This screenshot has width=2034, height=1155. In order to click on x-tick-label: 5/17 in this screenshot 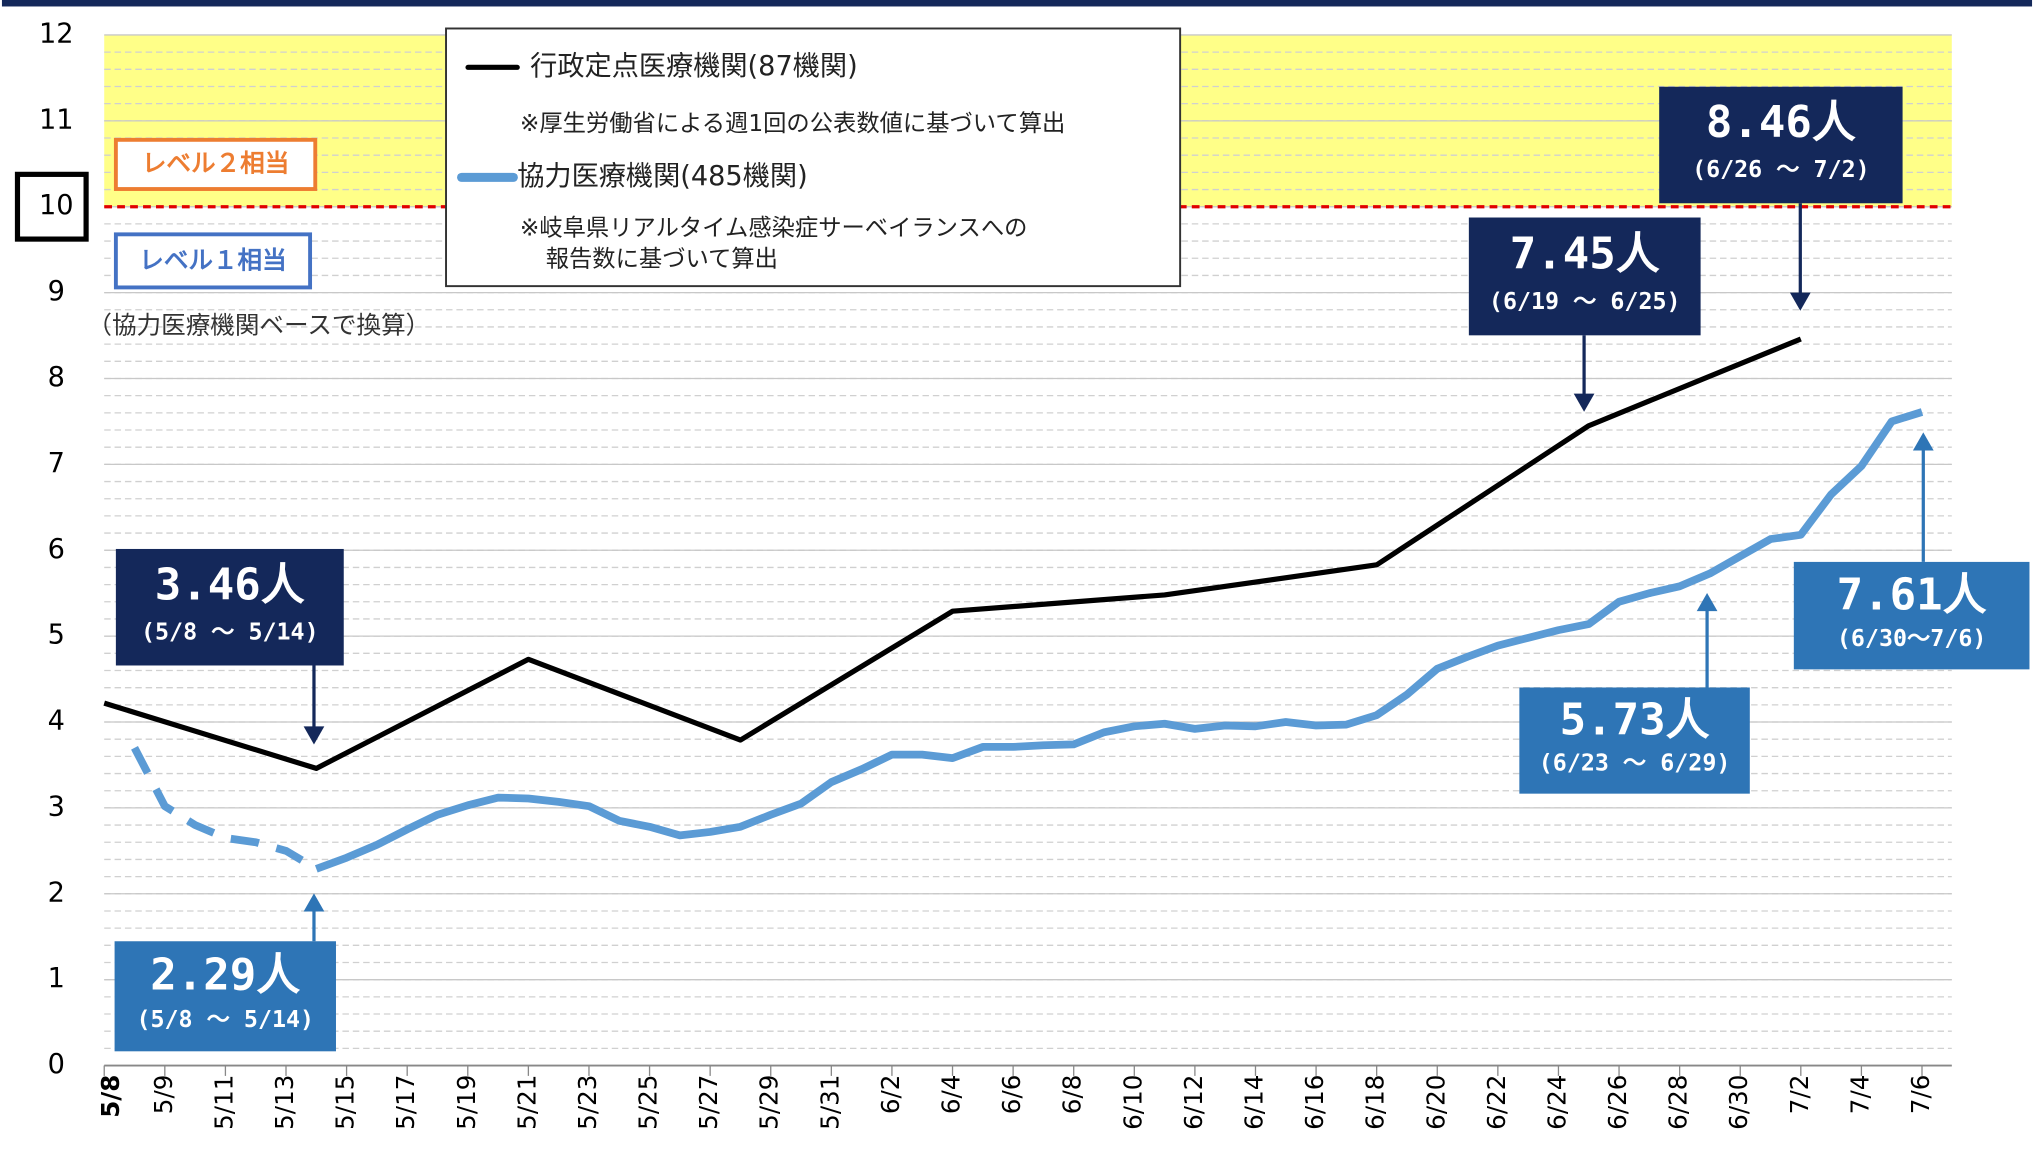, I will do `click(405, 1102)`.